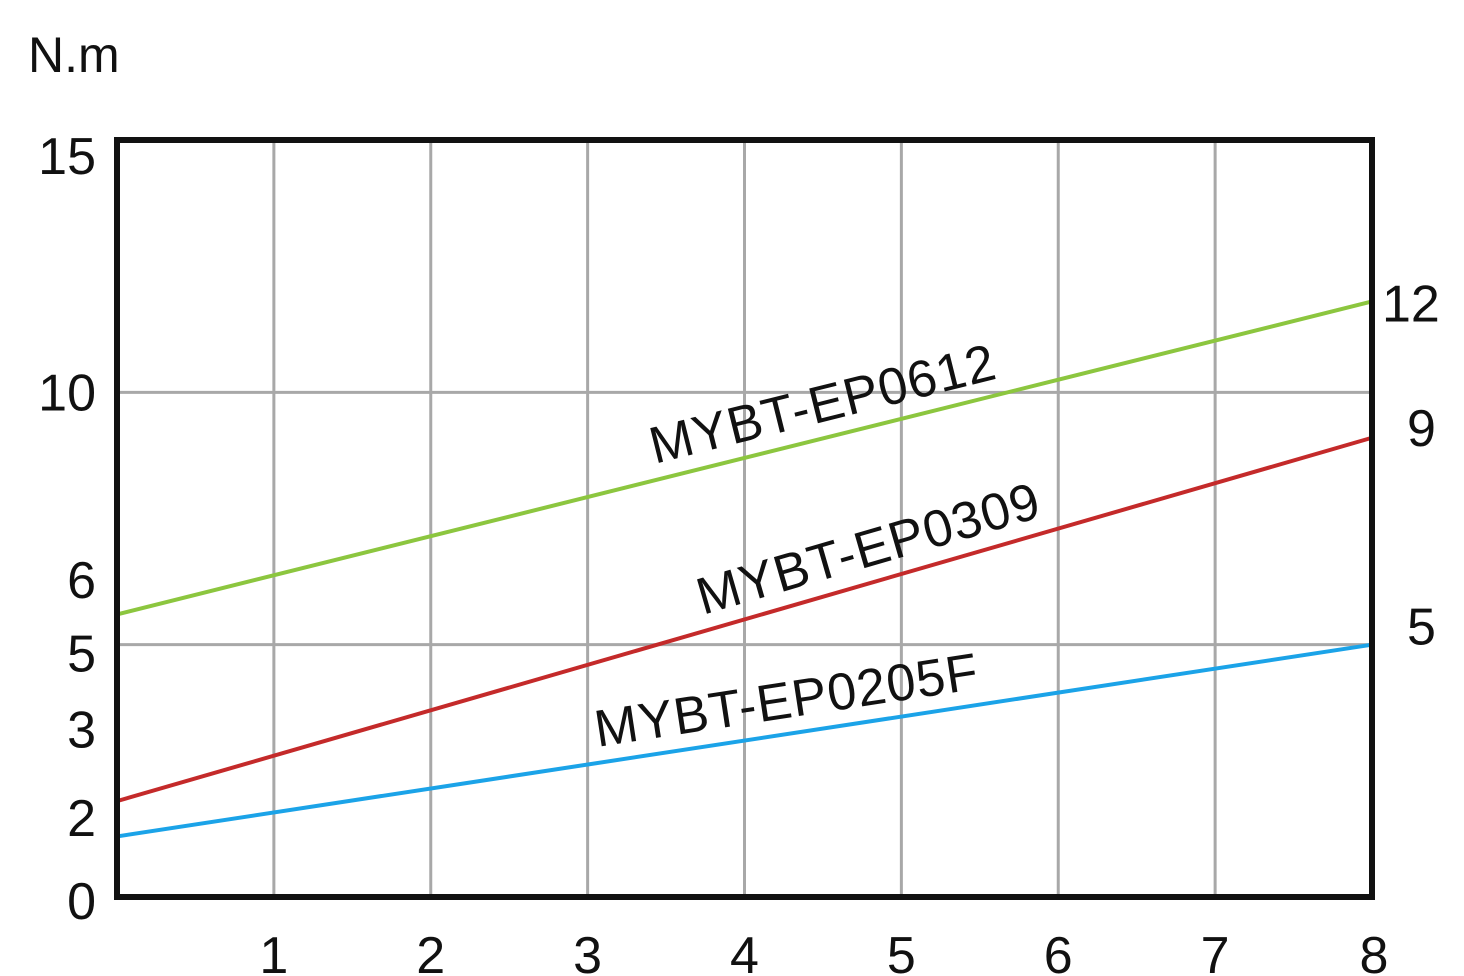 The height and width of the screenshot is (976, 1464). Describe the element at coordinates (67, 393) in the screenshot. I see `y-tick-label: 10` at that location.